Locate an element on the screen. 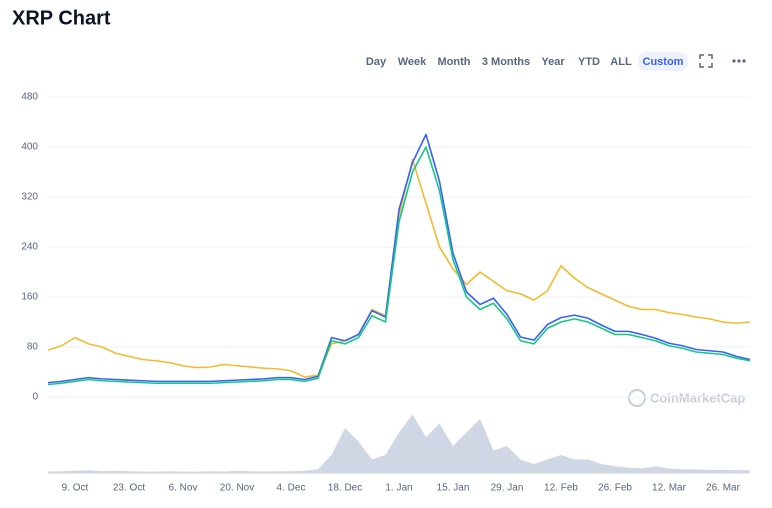  x-tick-label: 23. Oct is located at coordinates (129, 488).